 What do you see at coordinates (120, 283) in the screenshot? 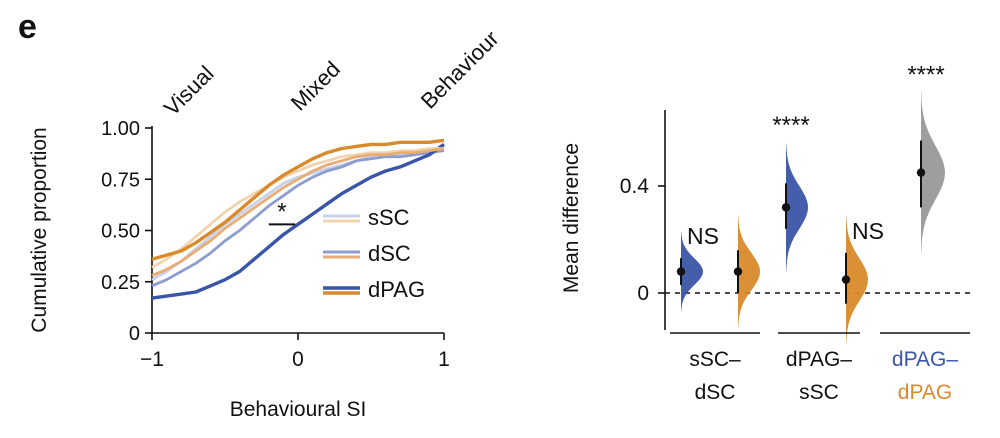
I see `y-tick-label: 0.25` at bounding box center [120, 283].